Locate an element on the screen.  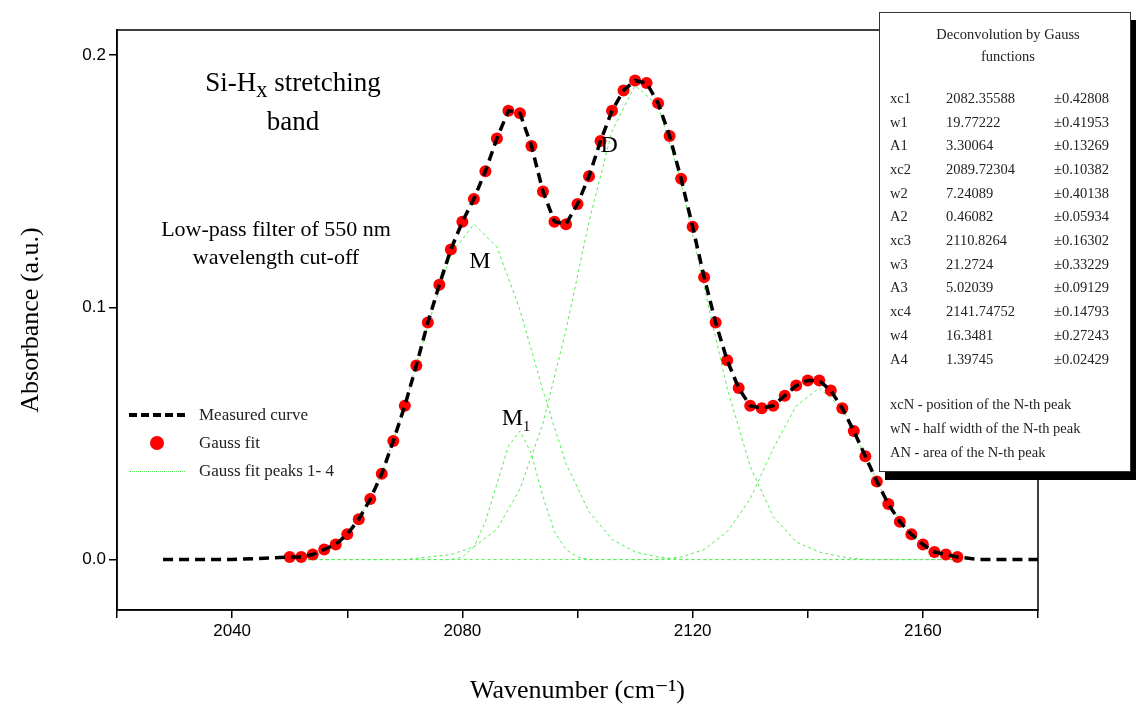
annotation: D is located at coordinates (609, 143).